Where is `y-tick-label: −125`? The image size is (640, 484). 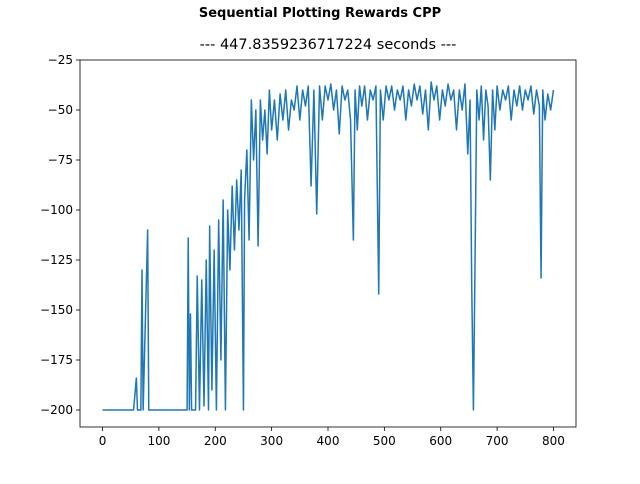
y-tick-label: −125 is located at coordinates (56, 260).